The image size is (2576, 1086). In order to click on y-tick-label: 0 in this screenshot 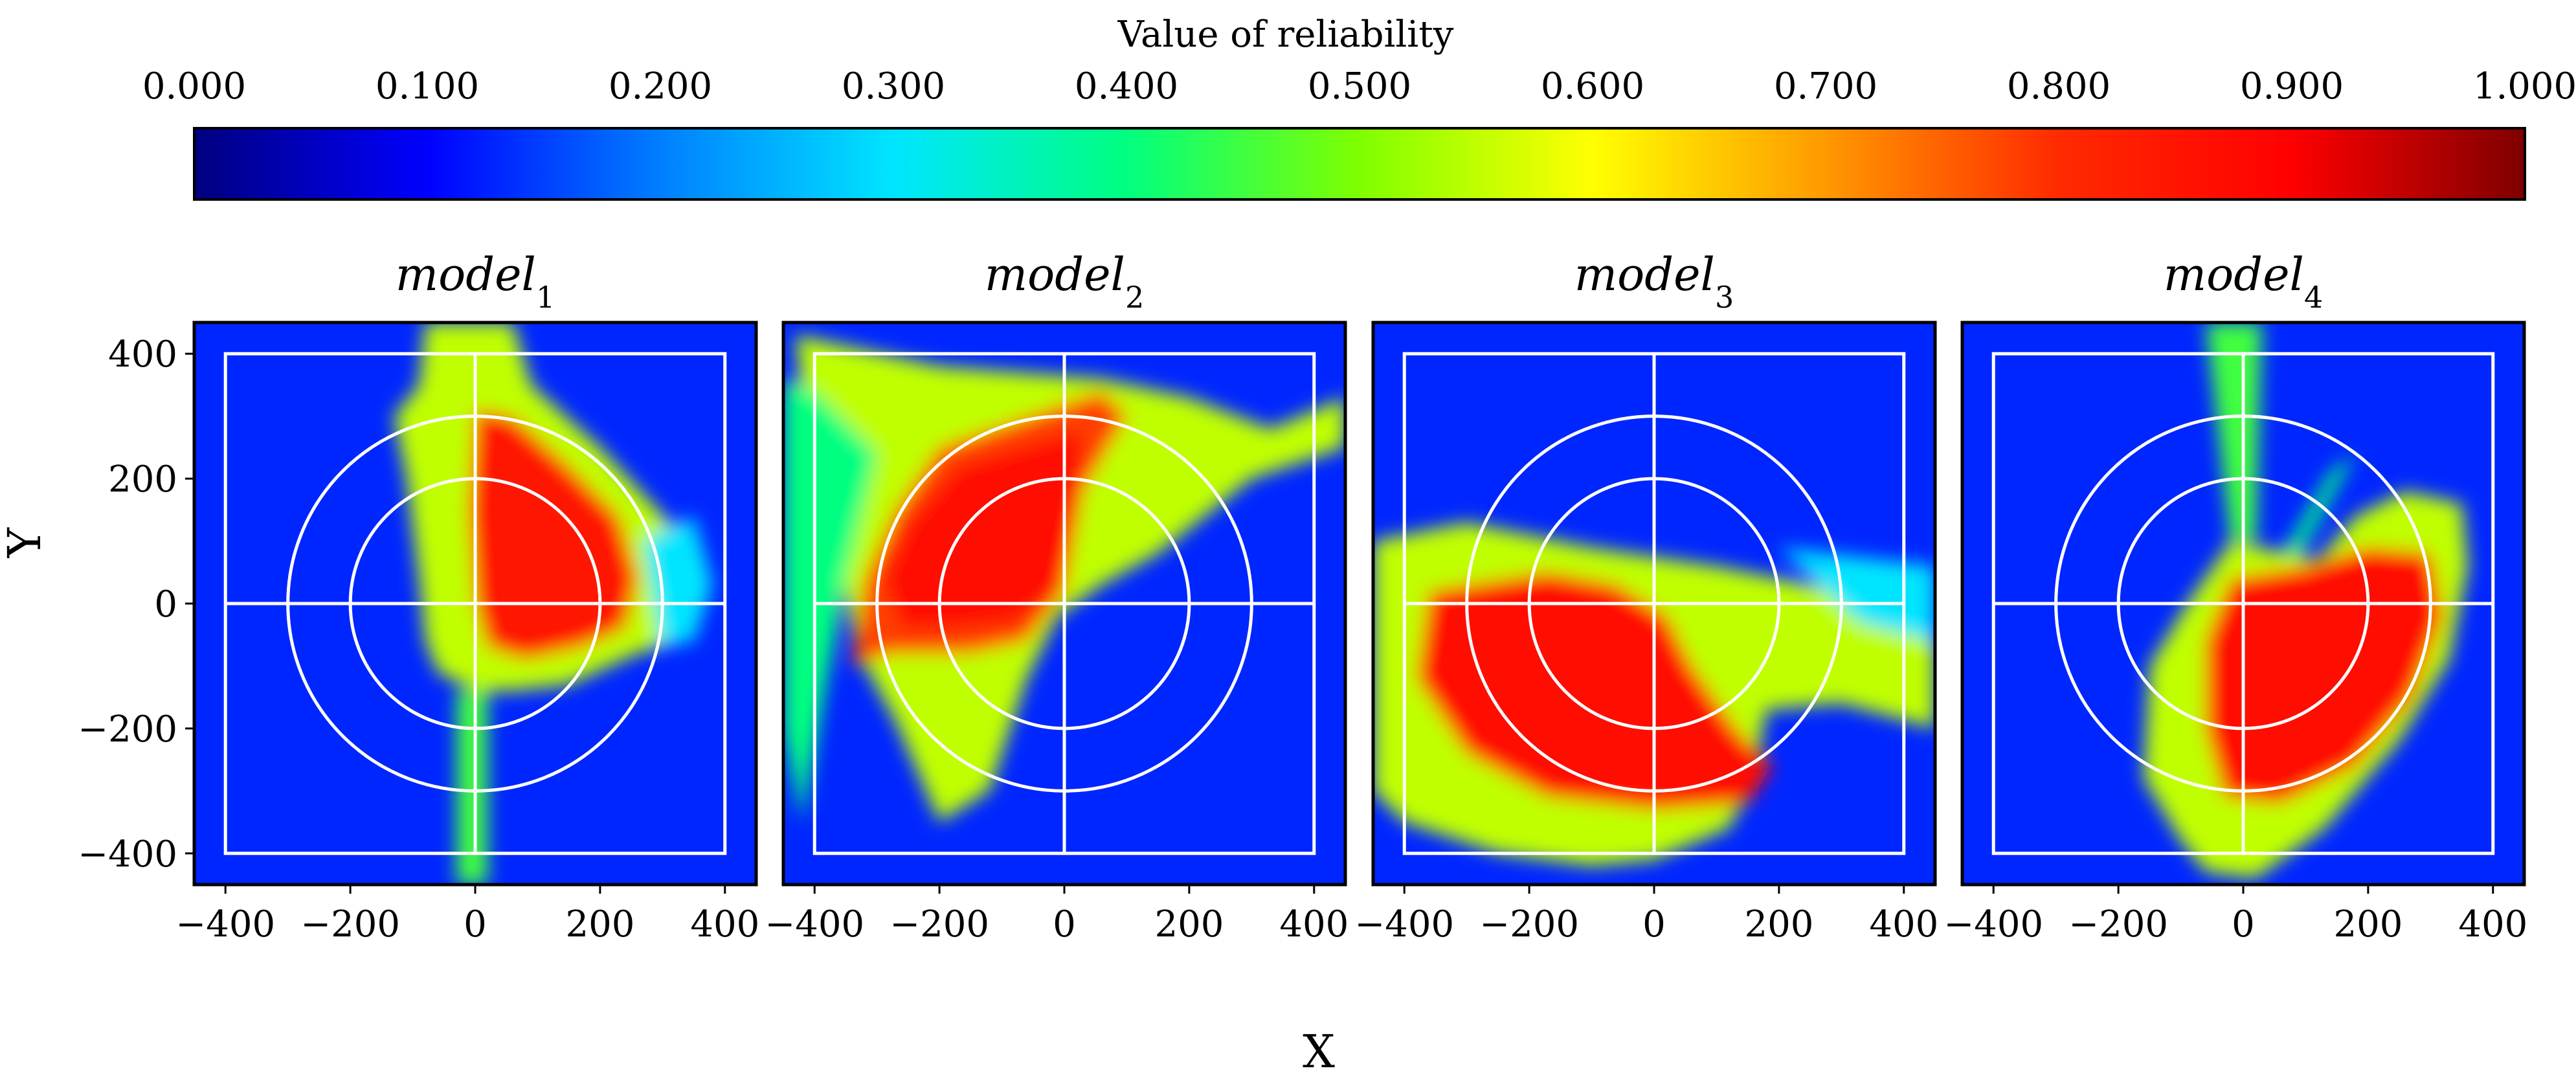, I will do `click(165, 605)`.